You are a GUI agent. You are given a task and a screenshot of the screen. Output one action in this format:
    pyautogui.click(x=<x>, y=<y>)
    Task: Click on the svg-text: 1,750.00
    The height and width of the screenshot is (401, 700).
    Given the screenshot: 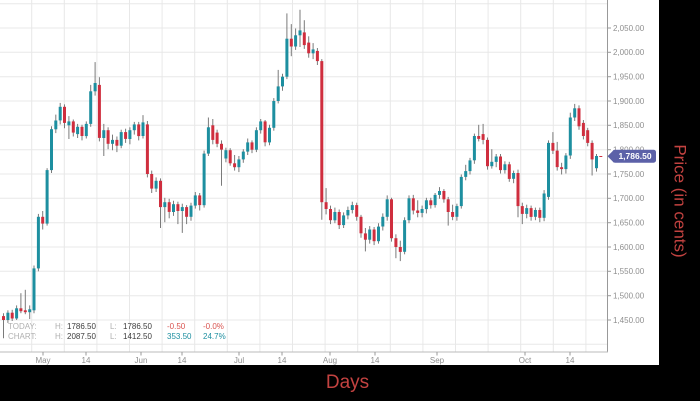 What is the action you would take?
    pyautogui.click(x=629, y=174)
    